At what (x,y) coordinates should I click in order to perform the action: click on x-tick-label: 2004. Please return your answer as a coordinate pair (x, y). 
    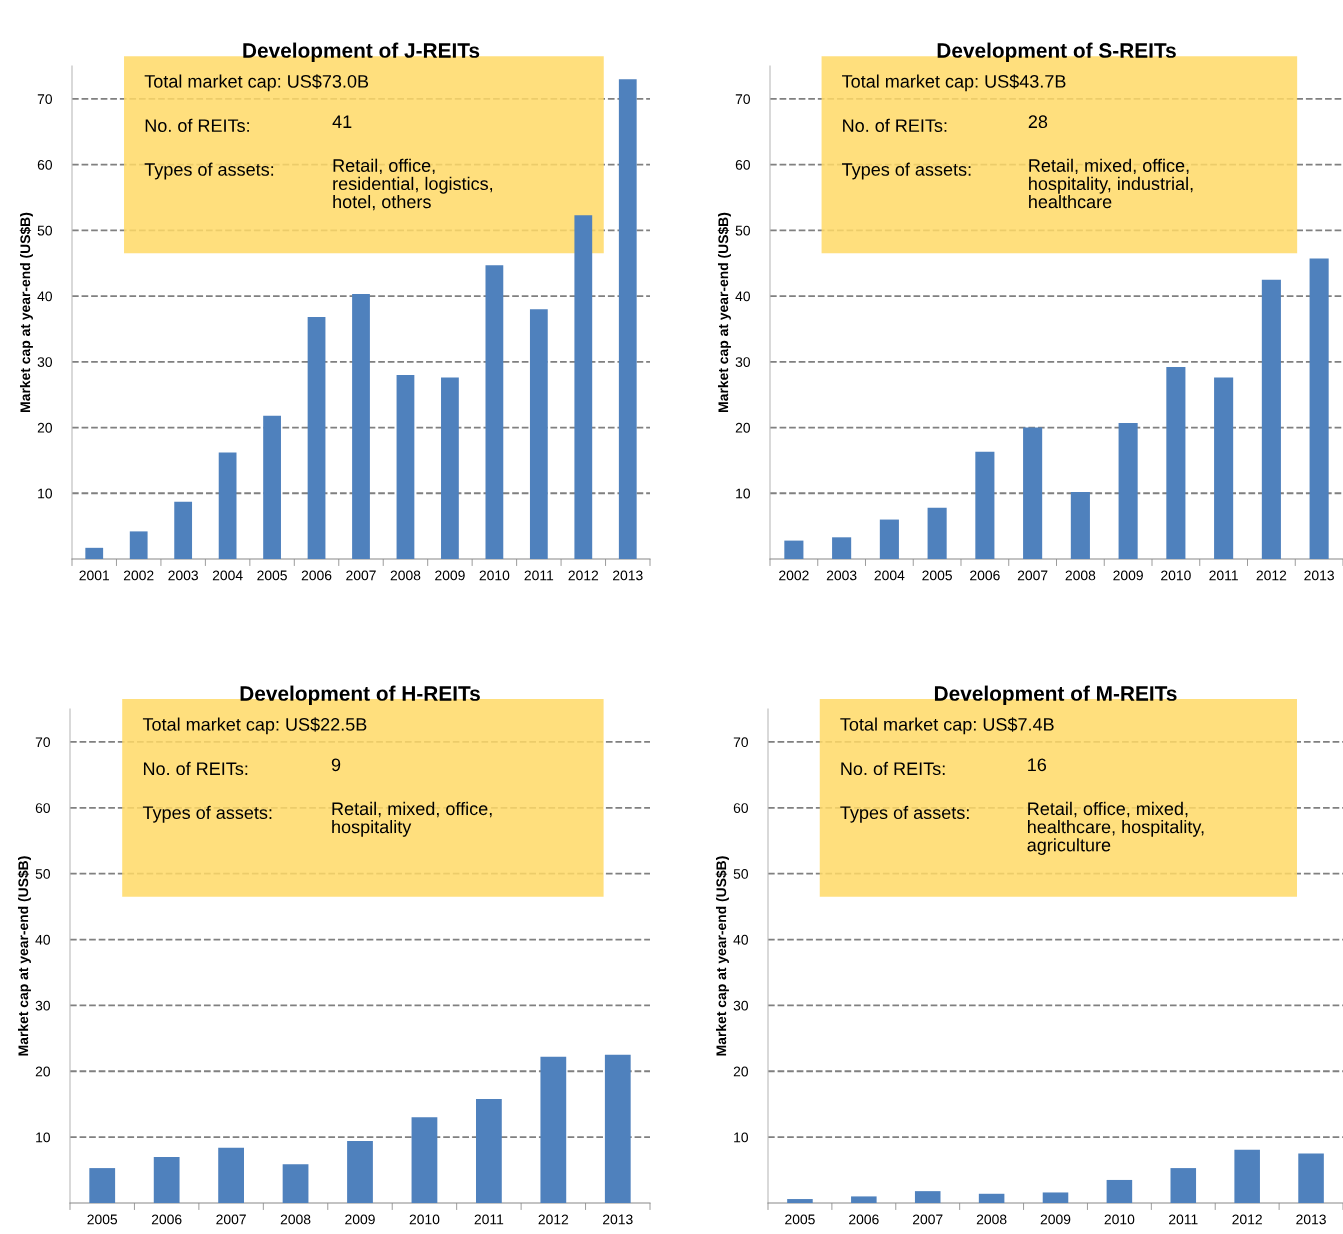
    Looking at the image, I should click on (227, 575).